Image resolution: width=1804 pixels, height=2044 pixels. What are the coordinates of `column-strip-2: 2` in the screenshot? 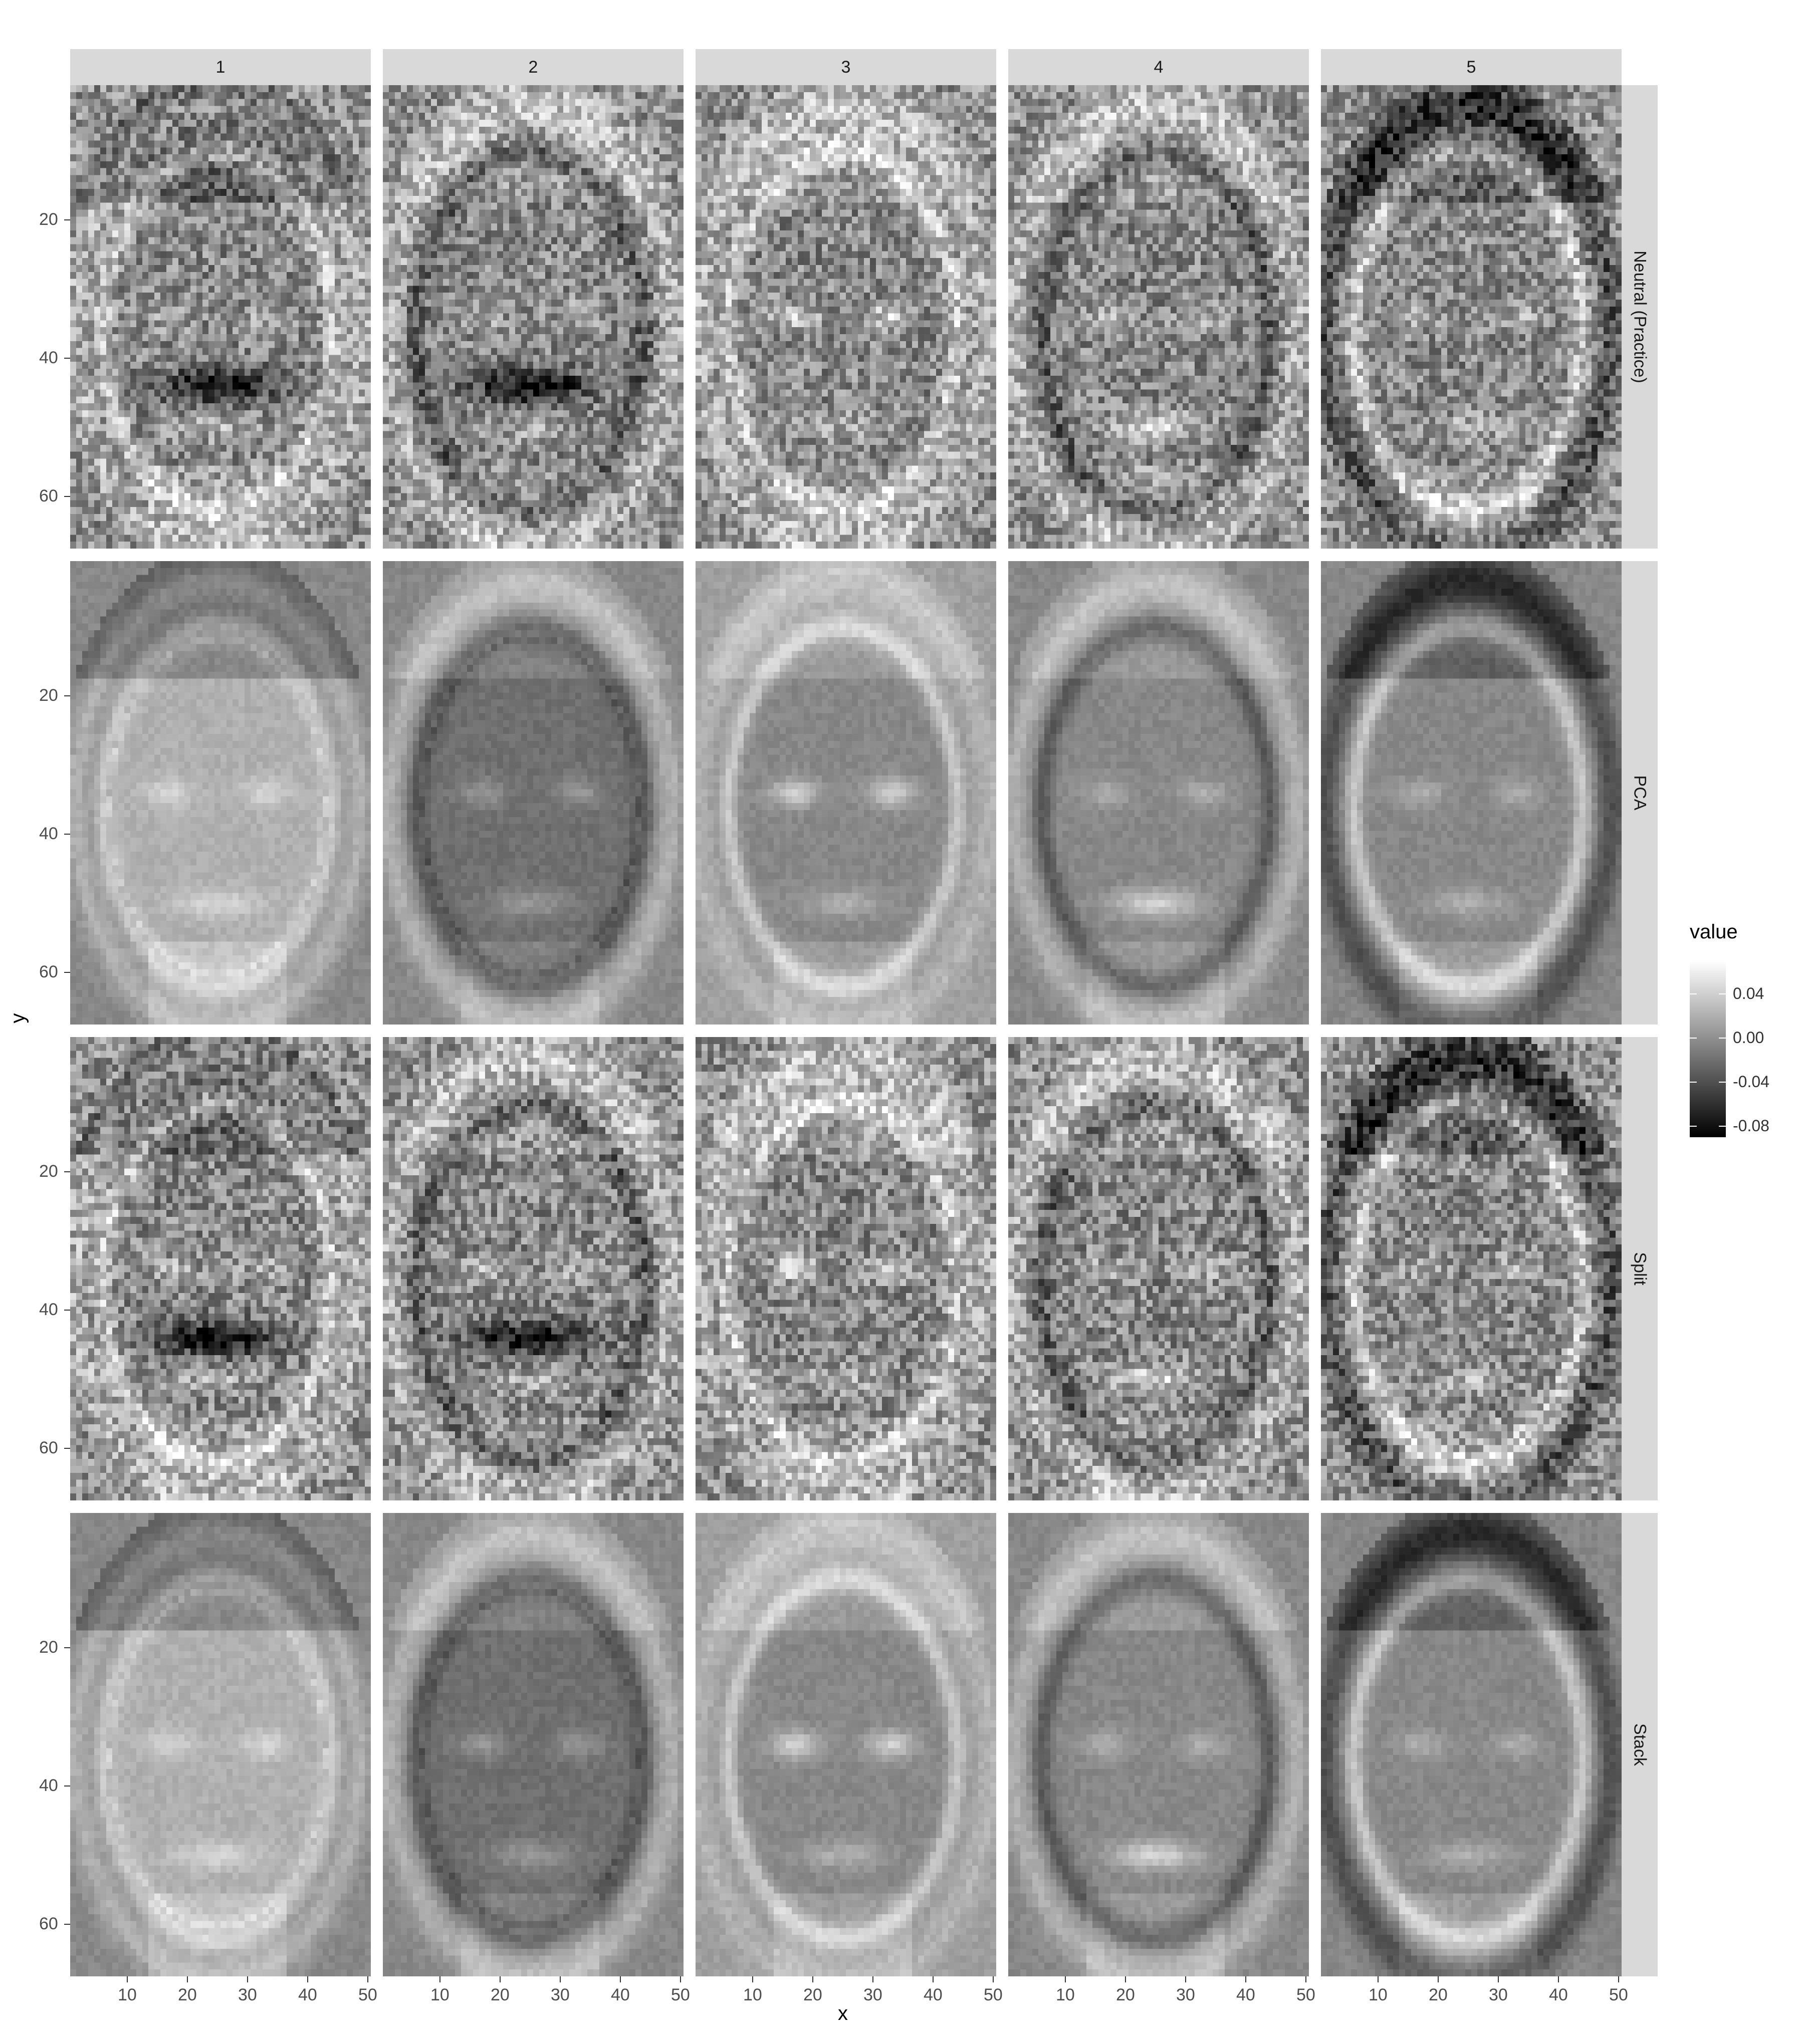 It's located at (533, 67).